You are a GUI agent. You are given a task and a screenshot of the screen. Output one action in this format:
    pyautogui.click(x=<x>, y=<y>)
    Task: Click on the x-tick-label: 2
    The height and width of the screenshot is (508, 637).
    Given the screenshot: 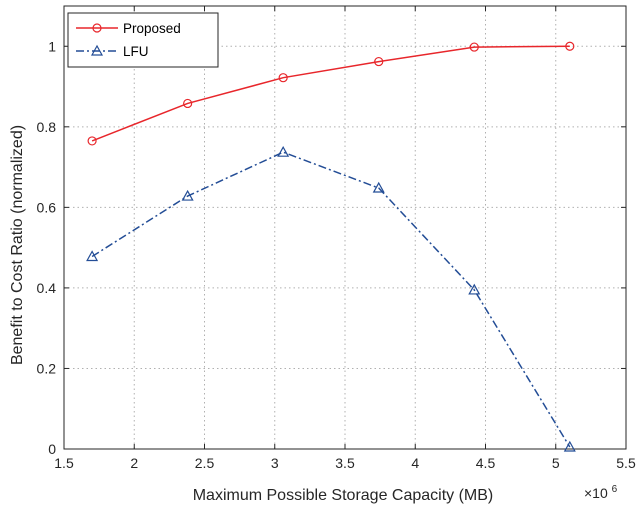 What is the action you would take?
    pyautogui.click(x=134, y=463)
    